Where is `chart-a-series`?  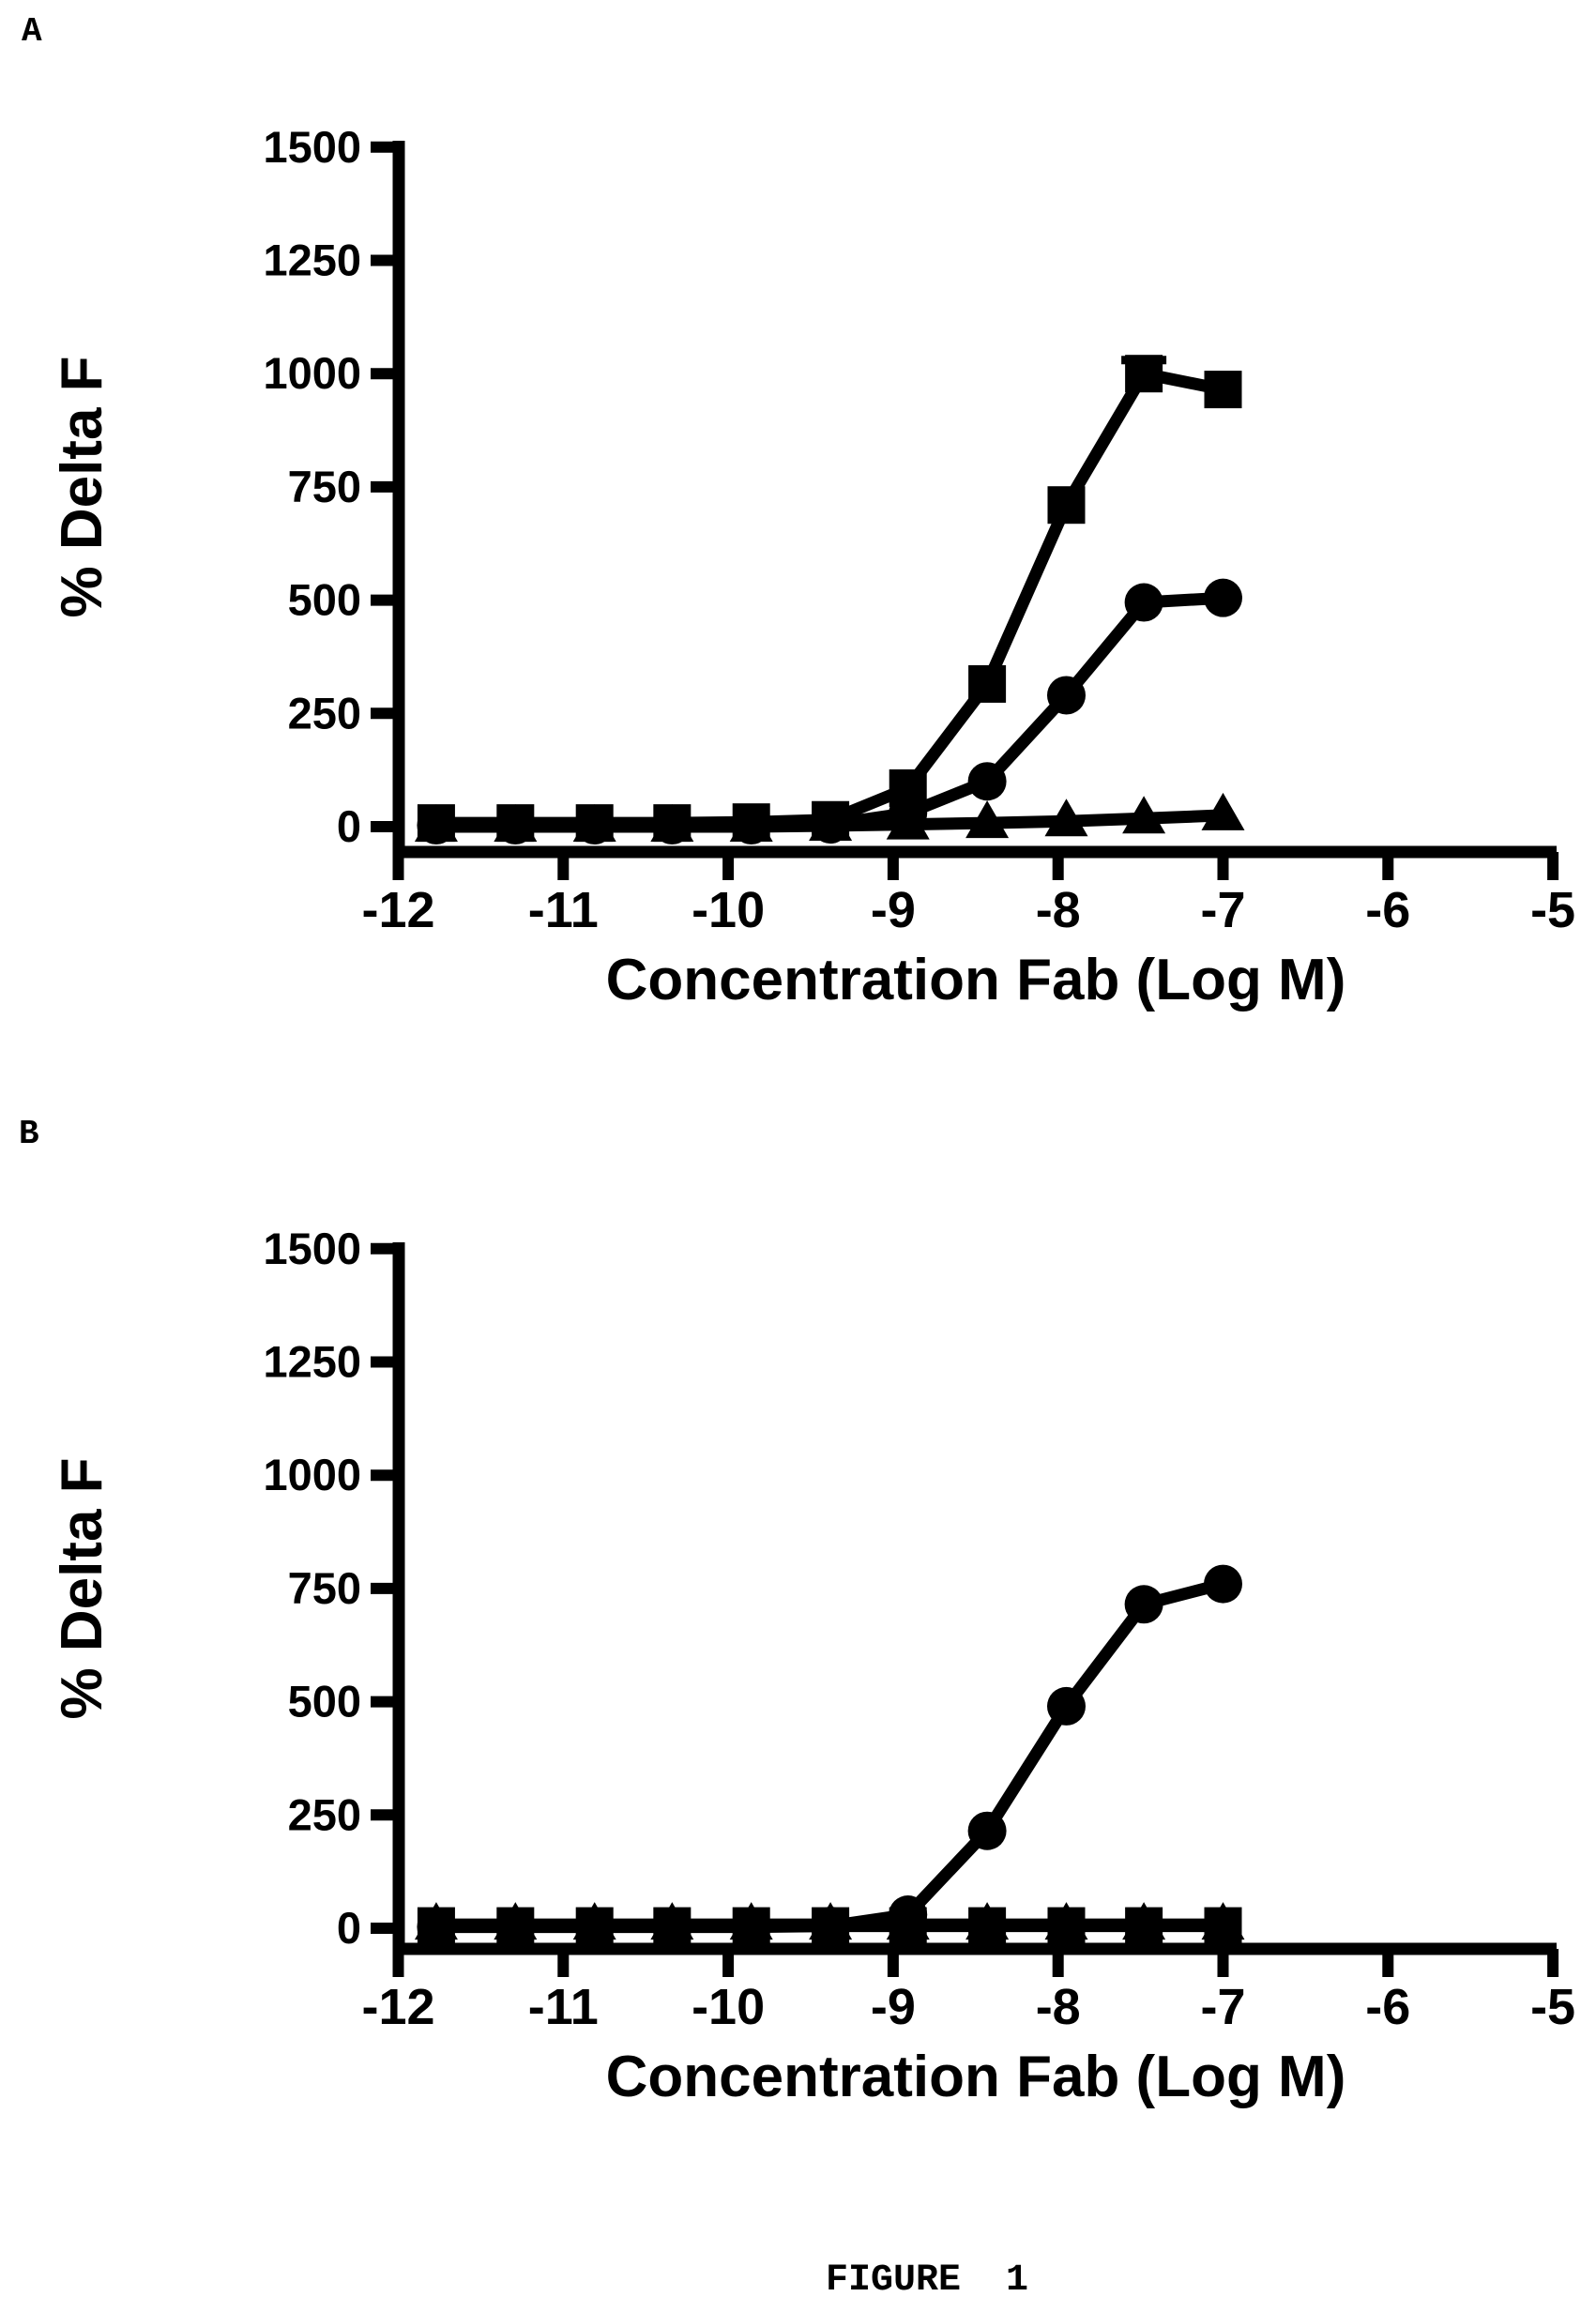 chart-a-series is located at coordinates (829, 600).